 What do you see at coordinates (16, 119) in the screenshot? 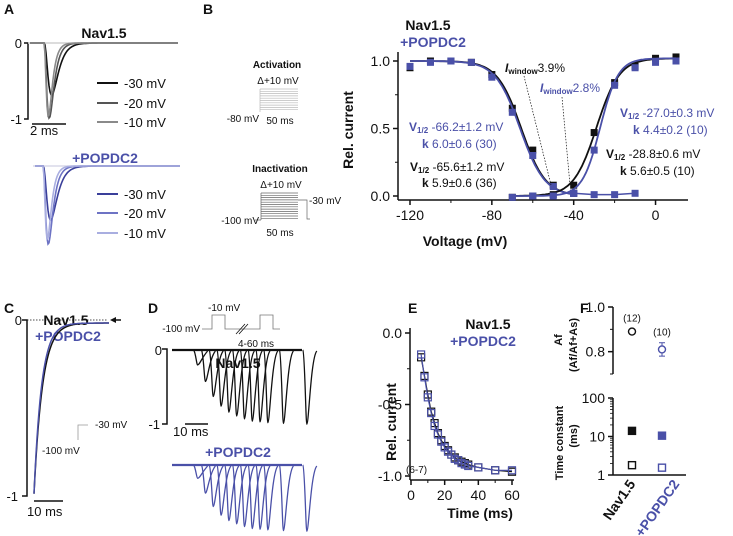
I see `panel-a-y-bottom: -1` at bounding box center [16, 119].